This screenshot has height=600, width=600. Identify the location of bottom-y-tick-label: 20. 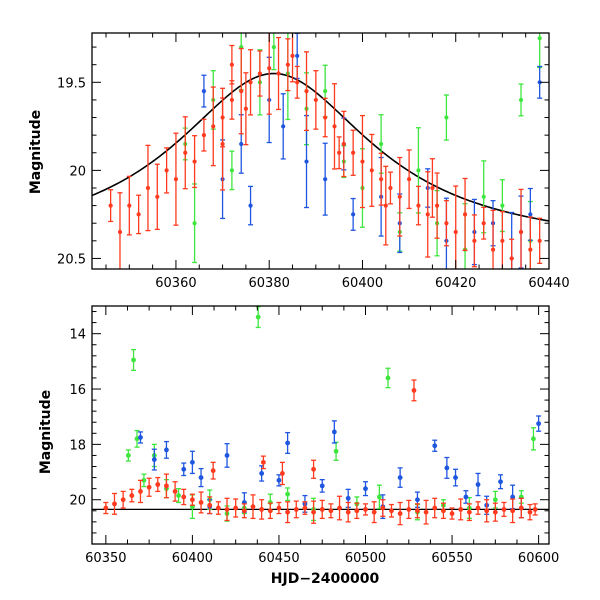
(77, 501).